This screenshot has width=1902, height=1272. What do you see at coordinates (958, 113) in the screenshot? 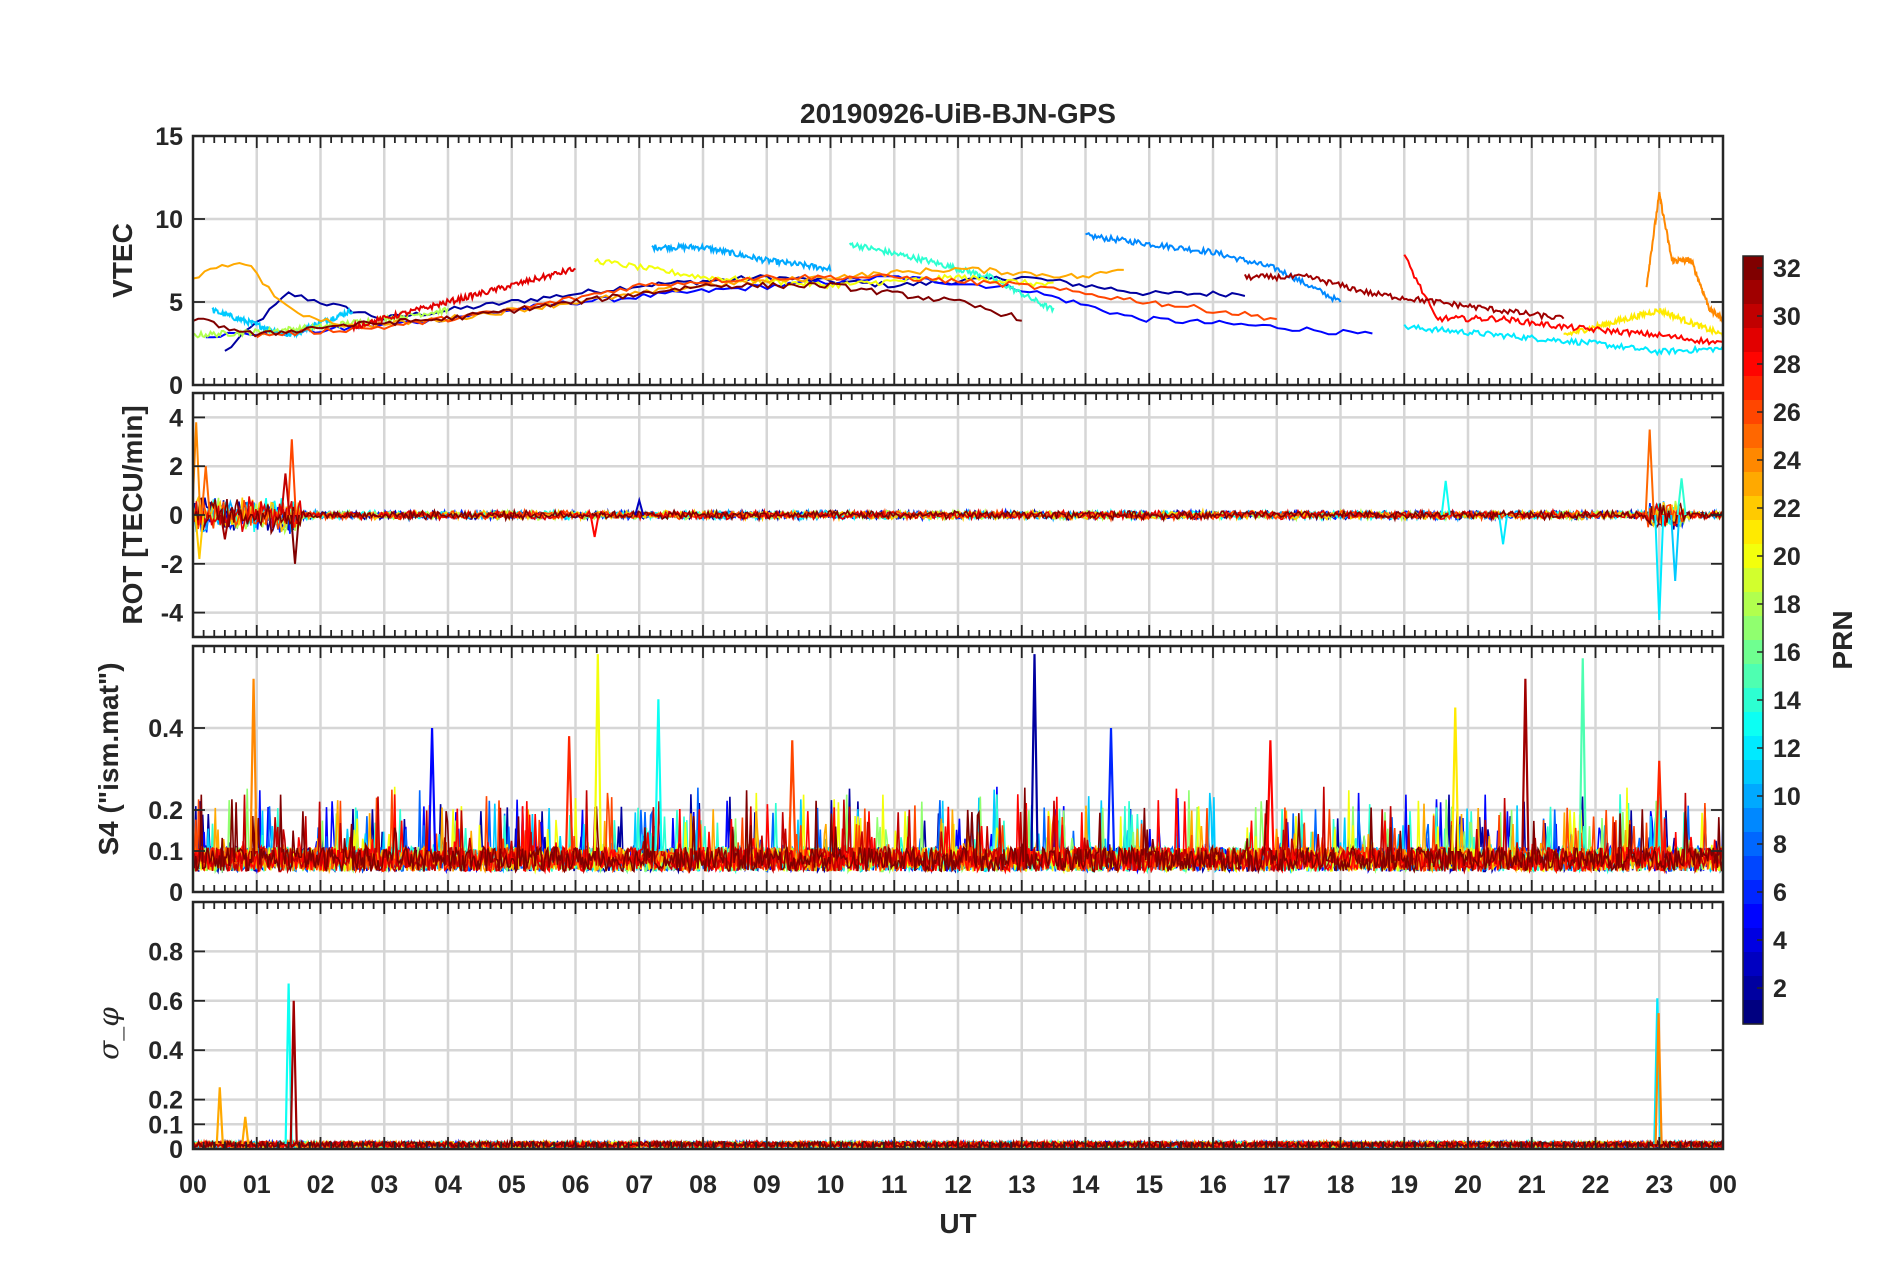
I see `chart-title: 20190926-UiB-BJN-GPS` at bounding box center [958, 113].